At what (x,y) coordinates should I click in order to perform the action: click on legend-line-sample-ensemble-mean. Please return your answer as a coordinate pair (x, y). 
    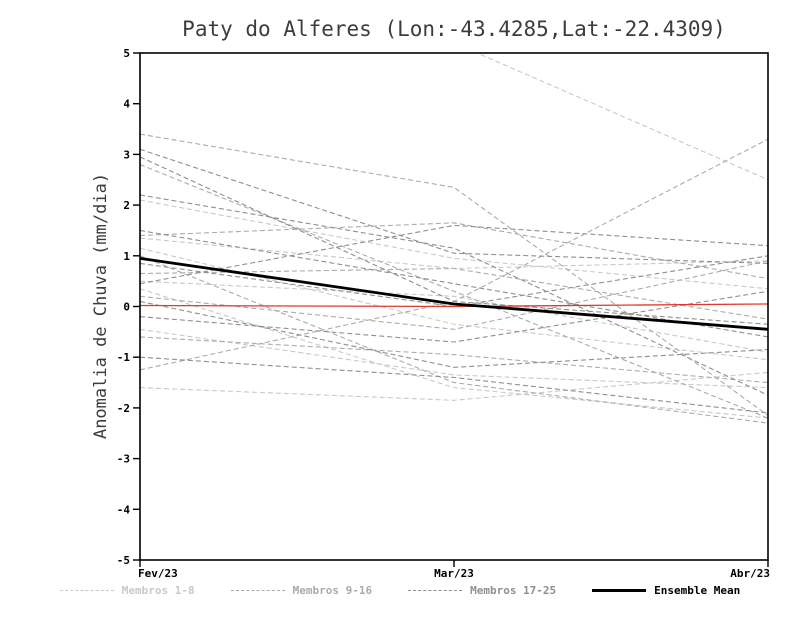
    Looking at the image, I should click on (619, 590).